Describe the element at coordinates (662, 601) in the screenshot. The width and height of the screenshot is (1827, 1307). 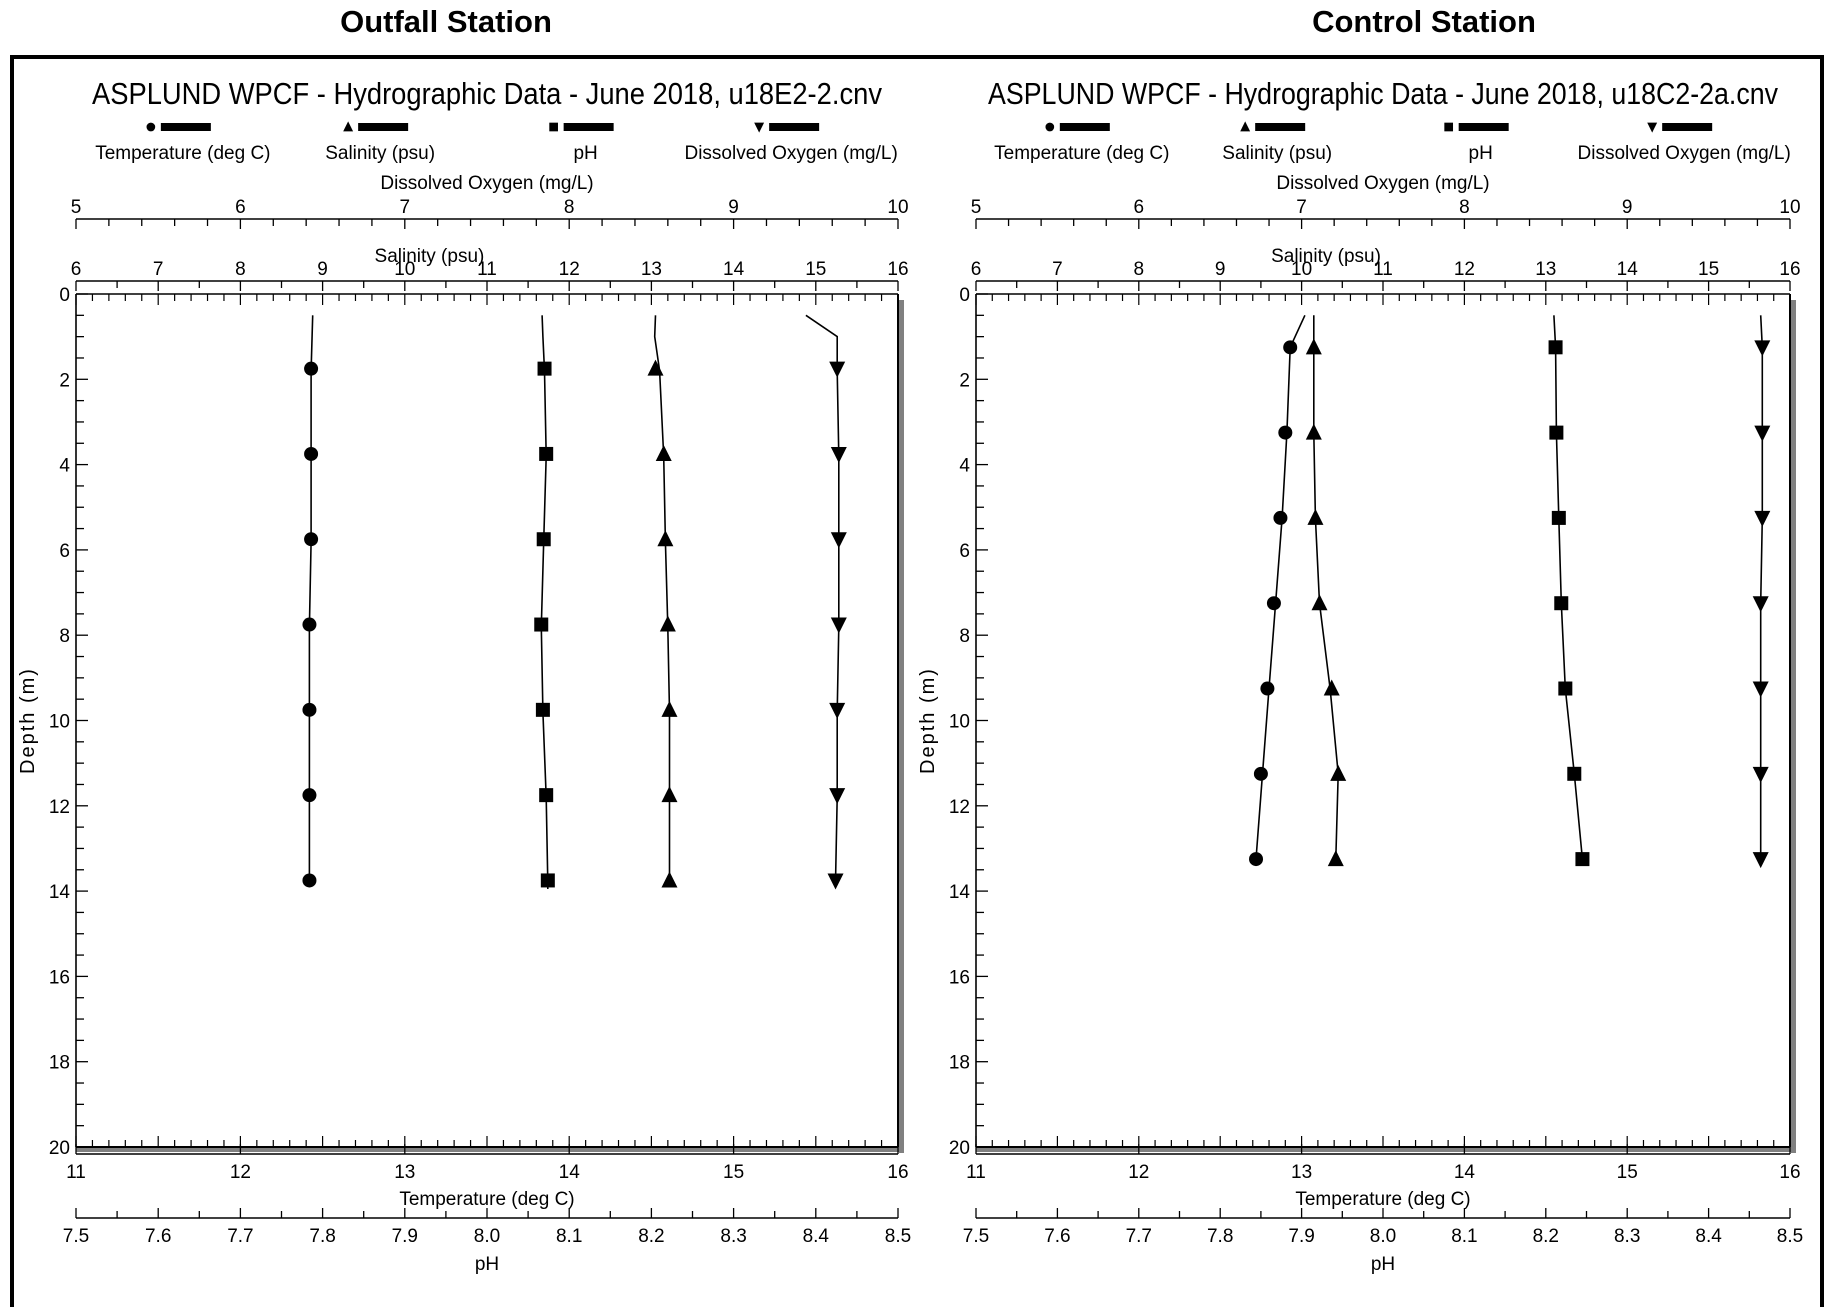
I see `salinity-series-line` at that location.